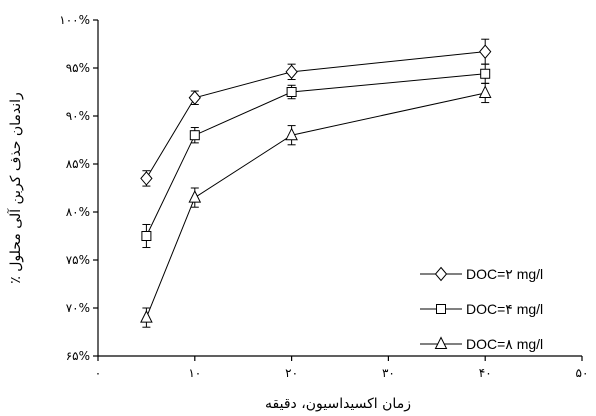 The width and height of the screenshot is (596, 416). I want to click on legend-label: DOC=۸ mg/l, so click(504, 344).